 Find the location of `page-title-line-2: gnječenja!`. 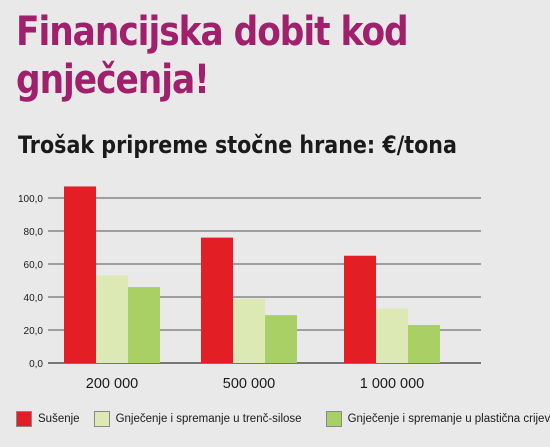

page-title-line-2: gnječenja! is located at coordinates (113, 80).